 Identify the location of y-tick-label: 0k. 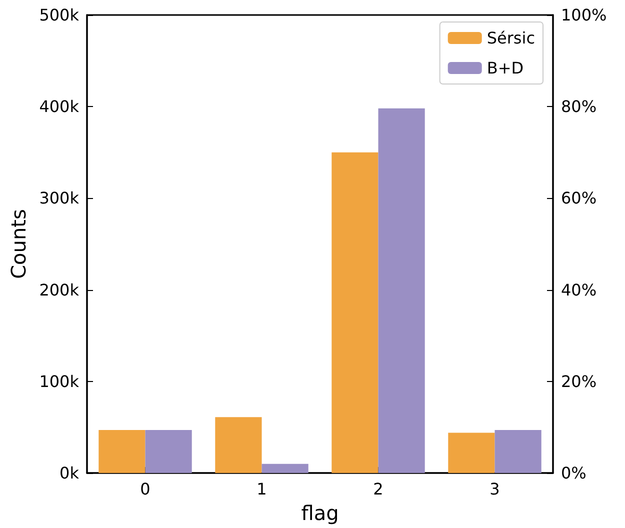
(70, 473).